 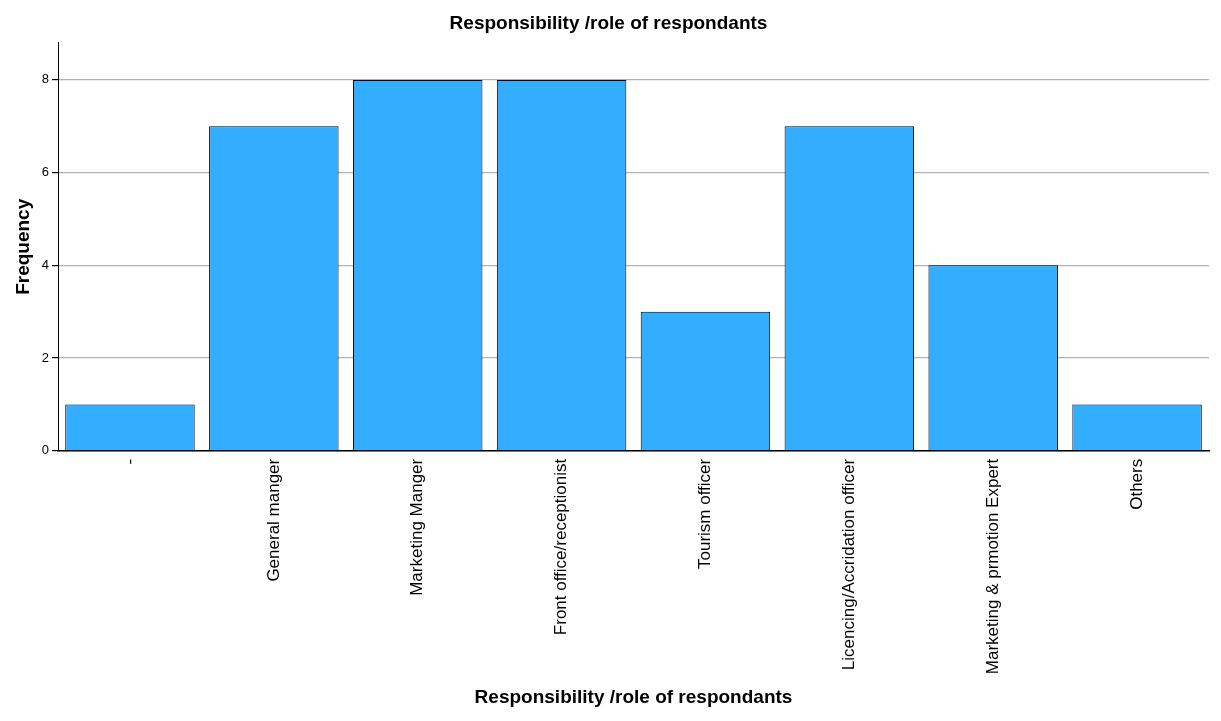 I want to click on y-axis-title: Frequency, so click(x=22, y=246).